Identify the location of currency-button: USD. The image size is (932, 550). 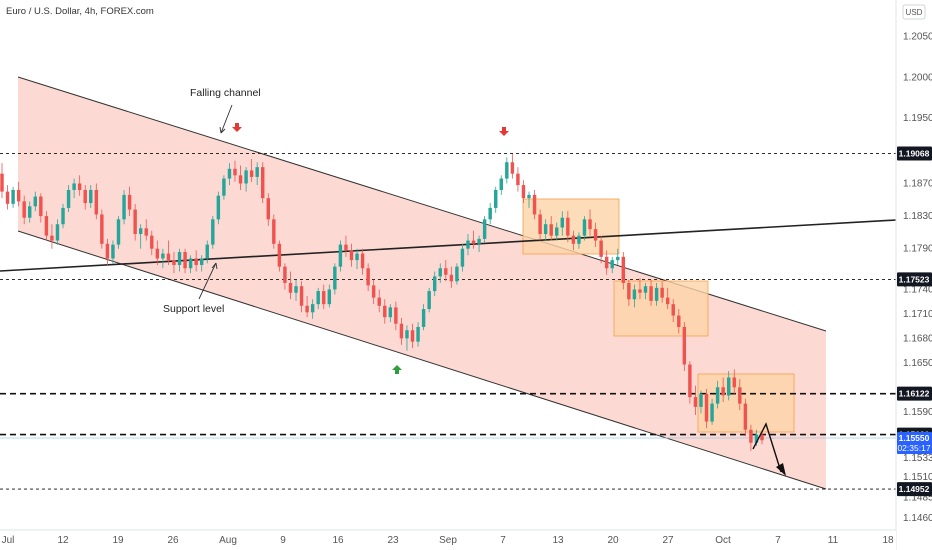
(914, 12).